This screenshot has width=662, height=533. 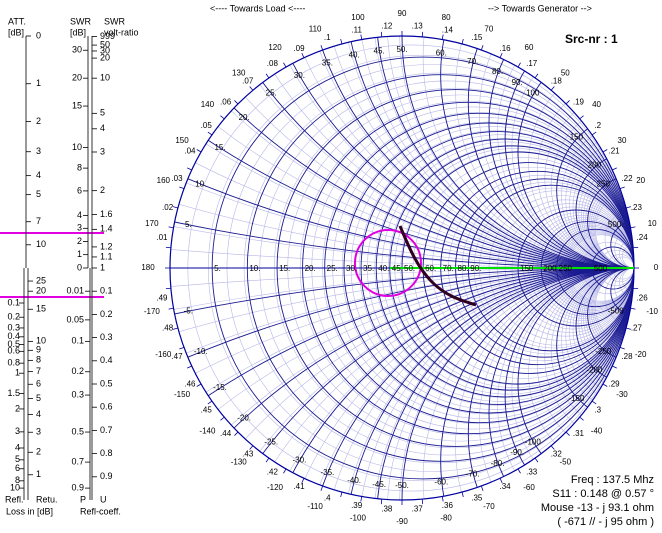 I want to click on wavelength-label: .19, so click(x=579, y=101).